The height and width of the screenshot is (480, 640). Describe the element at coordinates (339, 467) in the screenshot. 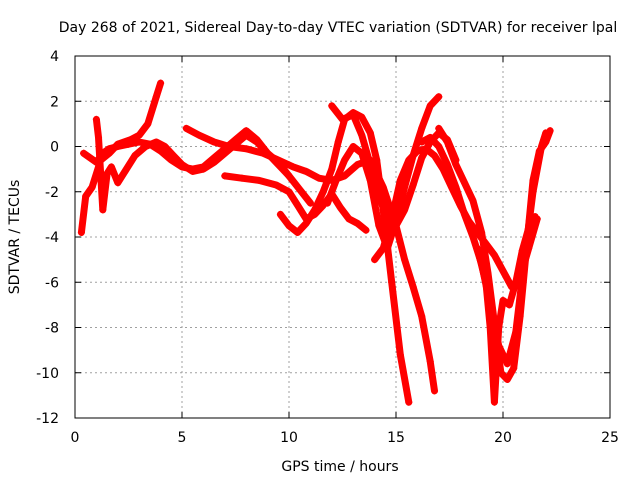

I see `x-axis-label: GPS time / hours` at that location.